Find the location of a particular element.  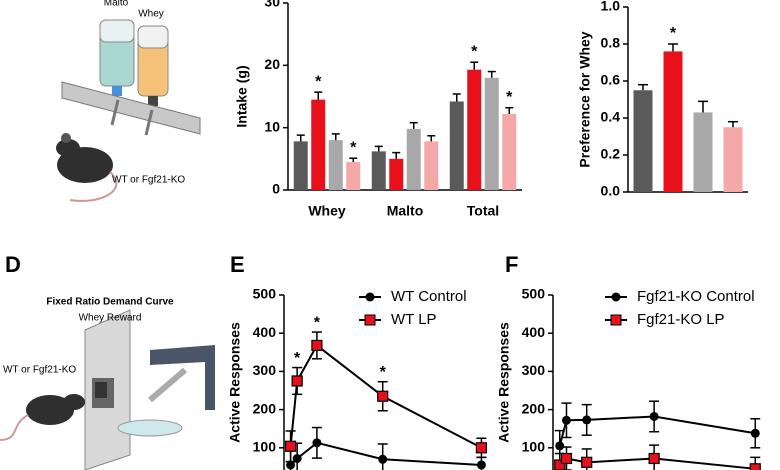

legend-label: WT LP is located at coordinates (414, 319).